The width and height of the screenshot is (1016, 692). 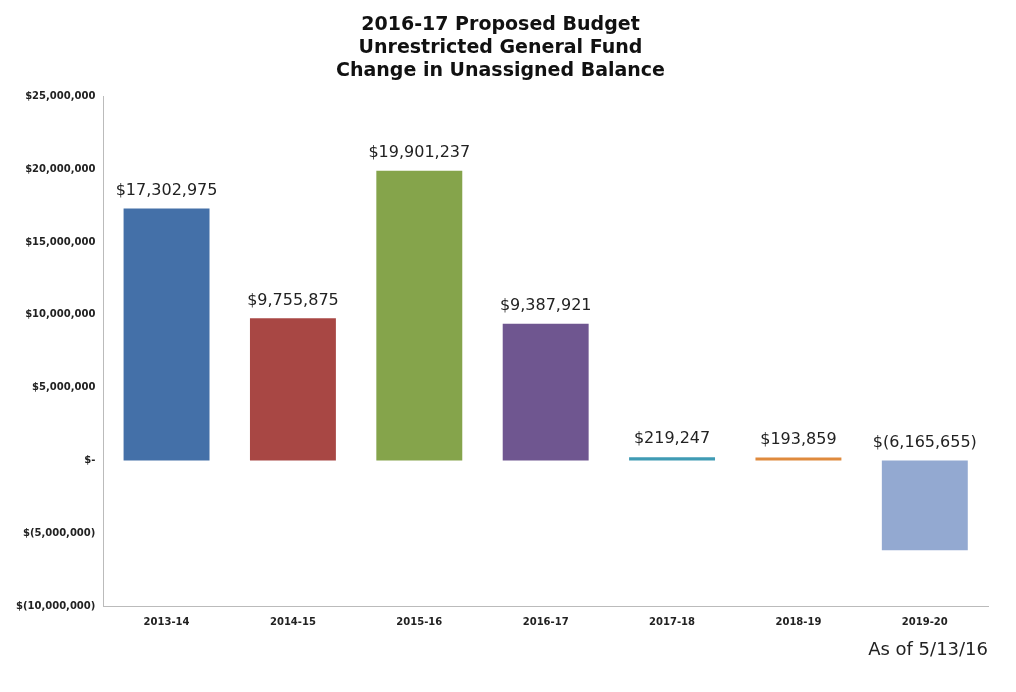 What do you see at coordinates (798, 438) in the screenshot?
I see `data-label: $193,859` at bounding box center [798, 438].